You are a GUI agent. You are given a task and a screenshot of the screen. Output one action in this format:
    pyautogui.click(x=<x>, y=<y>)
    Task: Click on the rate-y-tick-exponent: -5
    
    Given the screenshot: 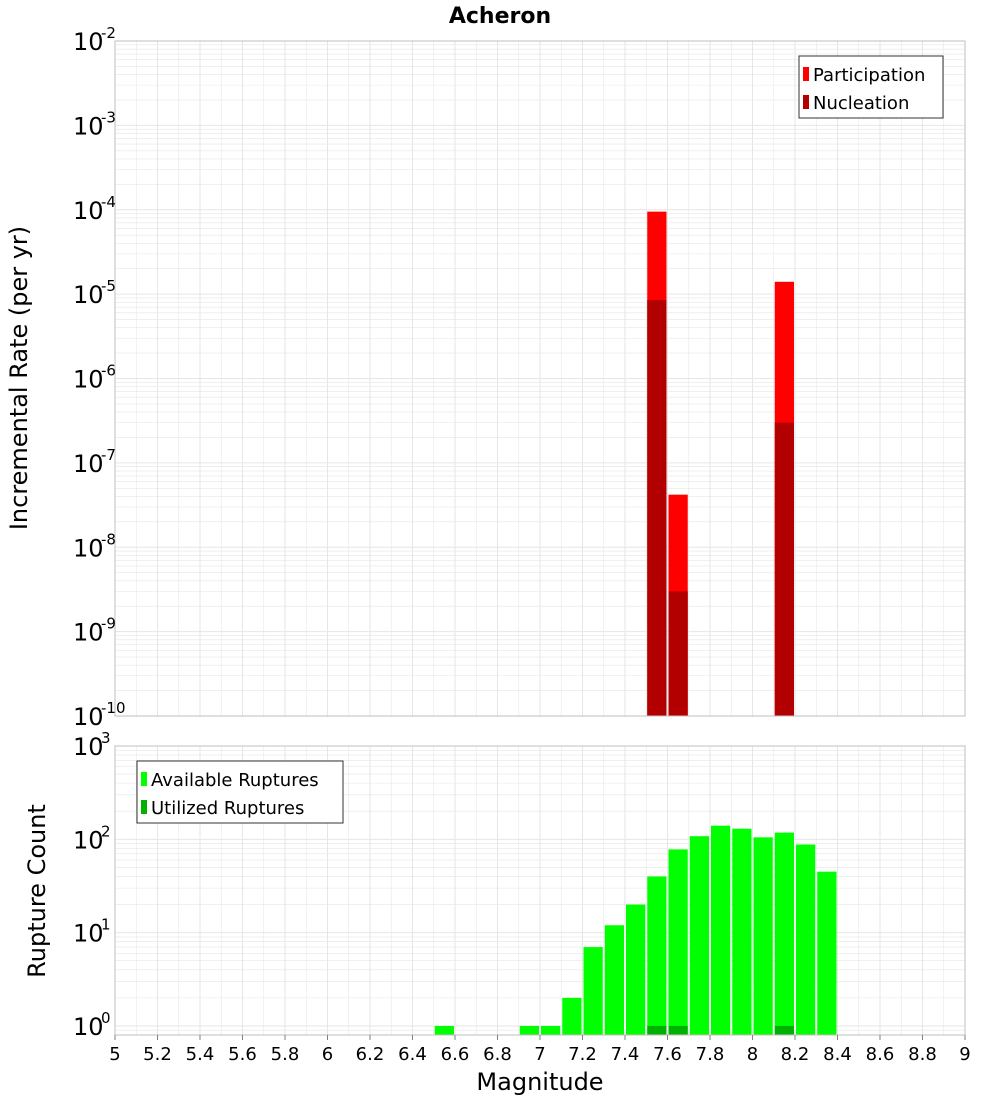 What is the action you would take?
    pyautogui.click(x=108, y=286)
    